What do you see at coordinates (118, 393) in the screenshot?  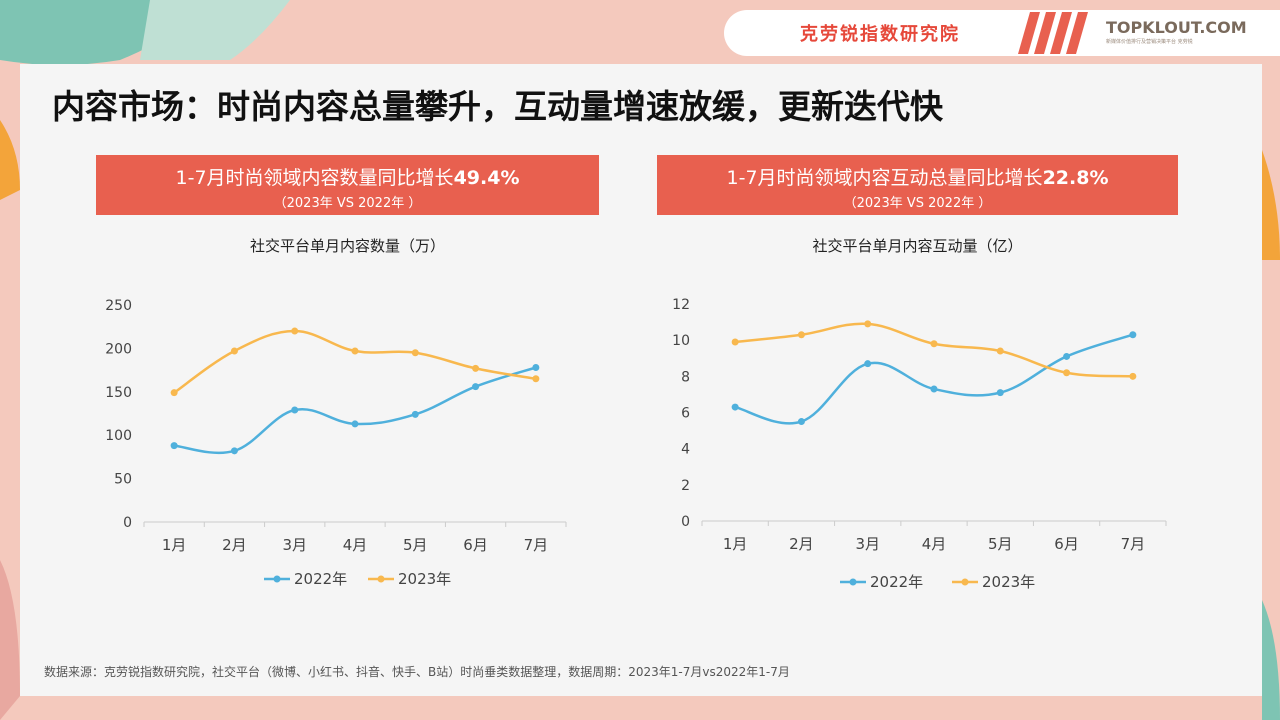 I see `y-tick-label: 150` at bounding box center [118, 393].